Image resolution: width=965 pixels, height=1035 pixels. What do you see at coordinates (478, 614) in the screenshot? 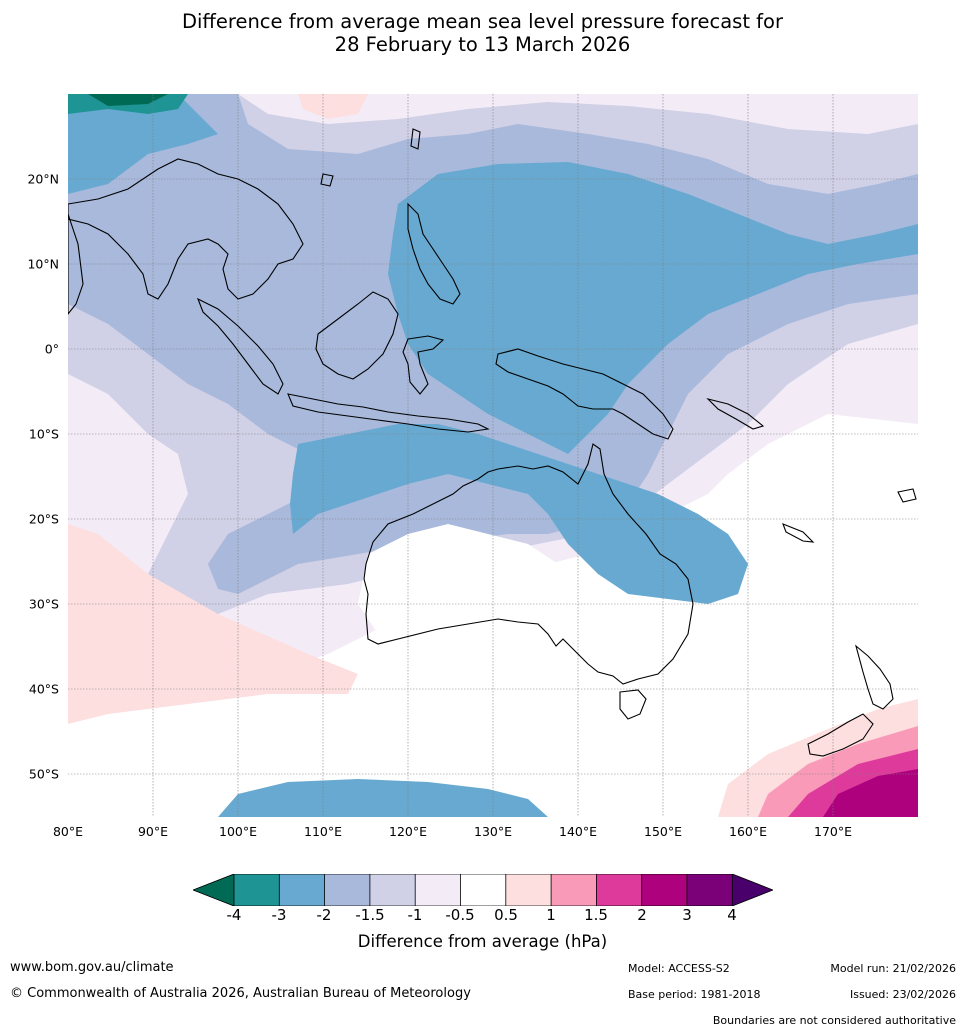
I see `contour-m05-05-australia` at bounding box center [478, 614].